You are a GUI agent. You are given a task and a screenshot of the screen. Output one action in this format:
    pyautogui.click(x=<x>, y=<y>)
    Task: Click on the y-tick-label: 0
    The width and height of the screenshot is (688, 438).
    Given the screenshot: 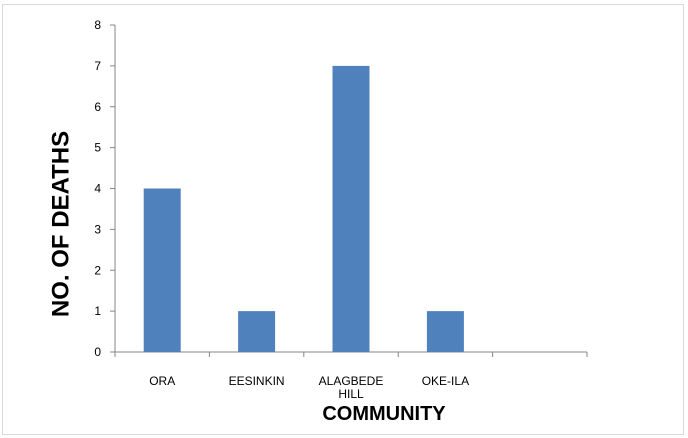 What is the action you would take?
    pyautogui.click(x=97, y=352)
    